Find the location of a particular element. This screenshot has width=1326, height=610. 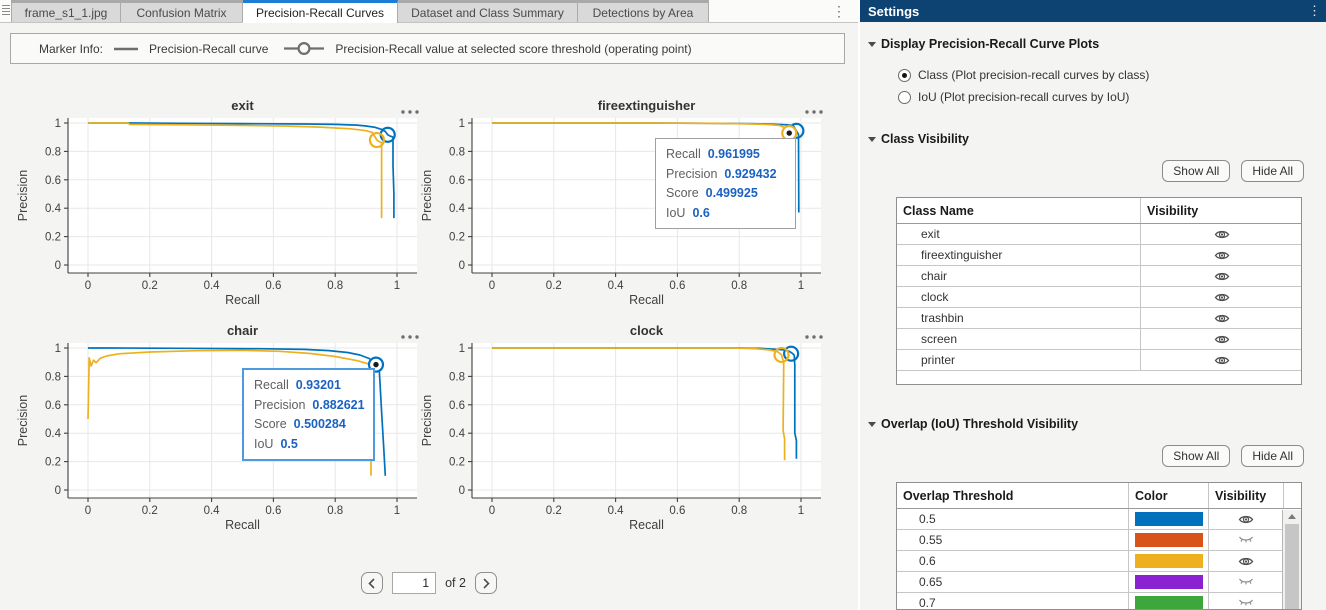

drag-grip-icon is located at coordinates (5, 11).